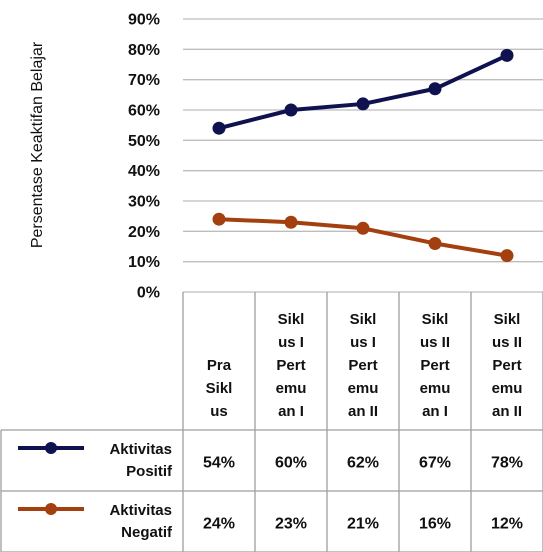 The width and height of the screenshot is (543, 552). What do you see at coordinates (435, 365) in the screenshot?
I see `x-category-label: Sikl us II Pert emu an I` at bounding box center [435, 365].